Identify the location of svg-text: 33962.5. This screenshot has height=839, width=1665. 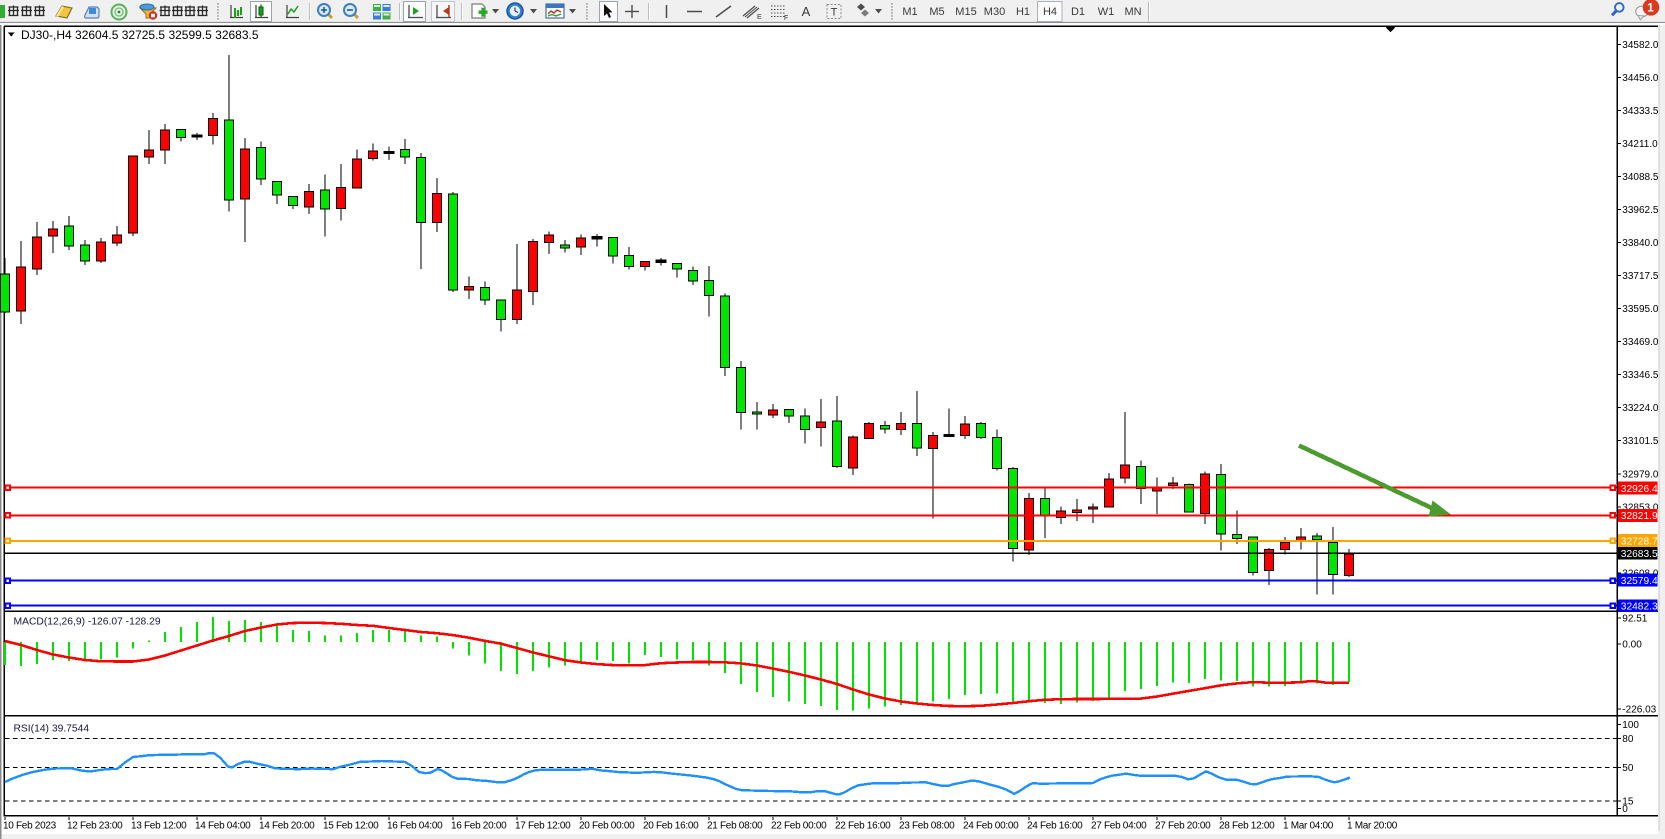
(1640, 210).